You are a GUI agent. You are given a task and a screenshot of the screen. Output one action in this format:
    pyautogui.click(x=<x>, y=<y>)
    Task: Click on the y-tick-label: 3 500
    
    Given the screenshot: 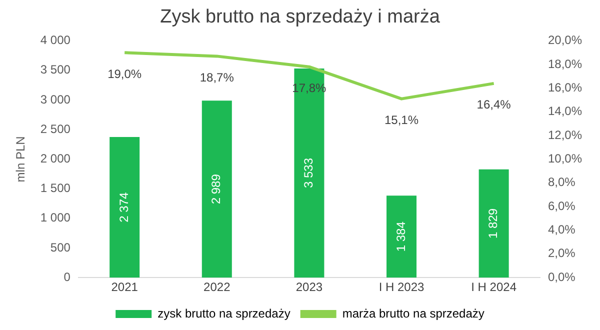 What is the action you would take?
    pyautogui.click(x=55, y=69)
    